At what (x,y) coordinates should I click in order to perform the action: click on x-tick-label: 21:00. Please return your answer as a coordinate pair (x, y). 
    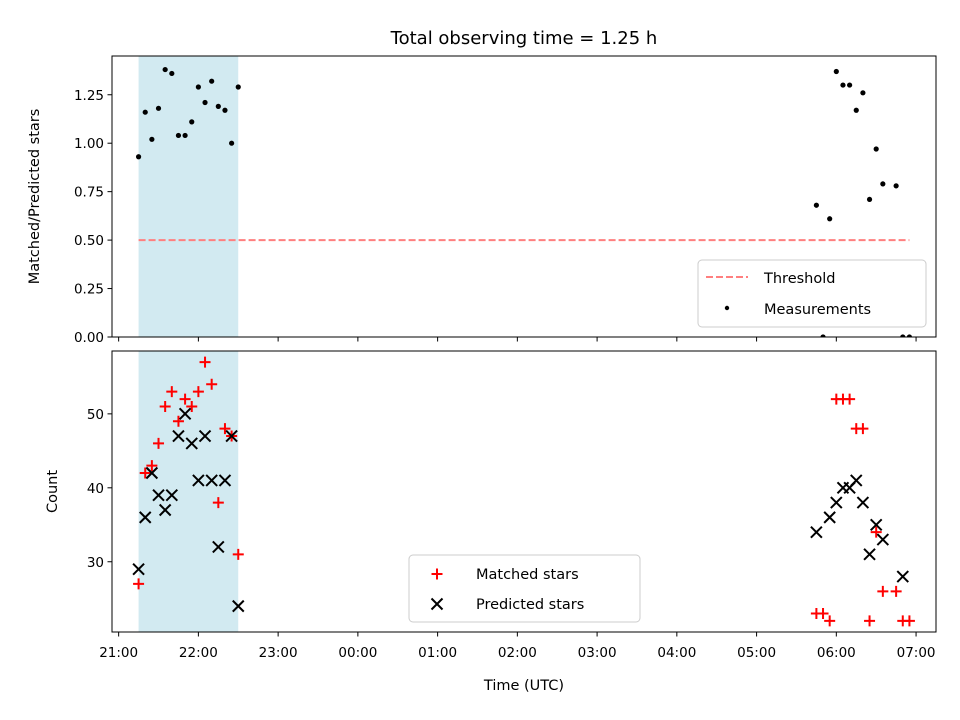
    Looking at the image, I should click on (118, 653).